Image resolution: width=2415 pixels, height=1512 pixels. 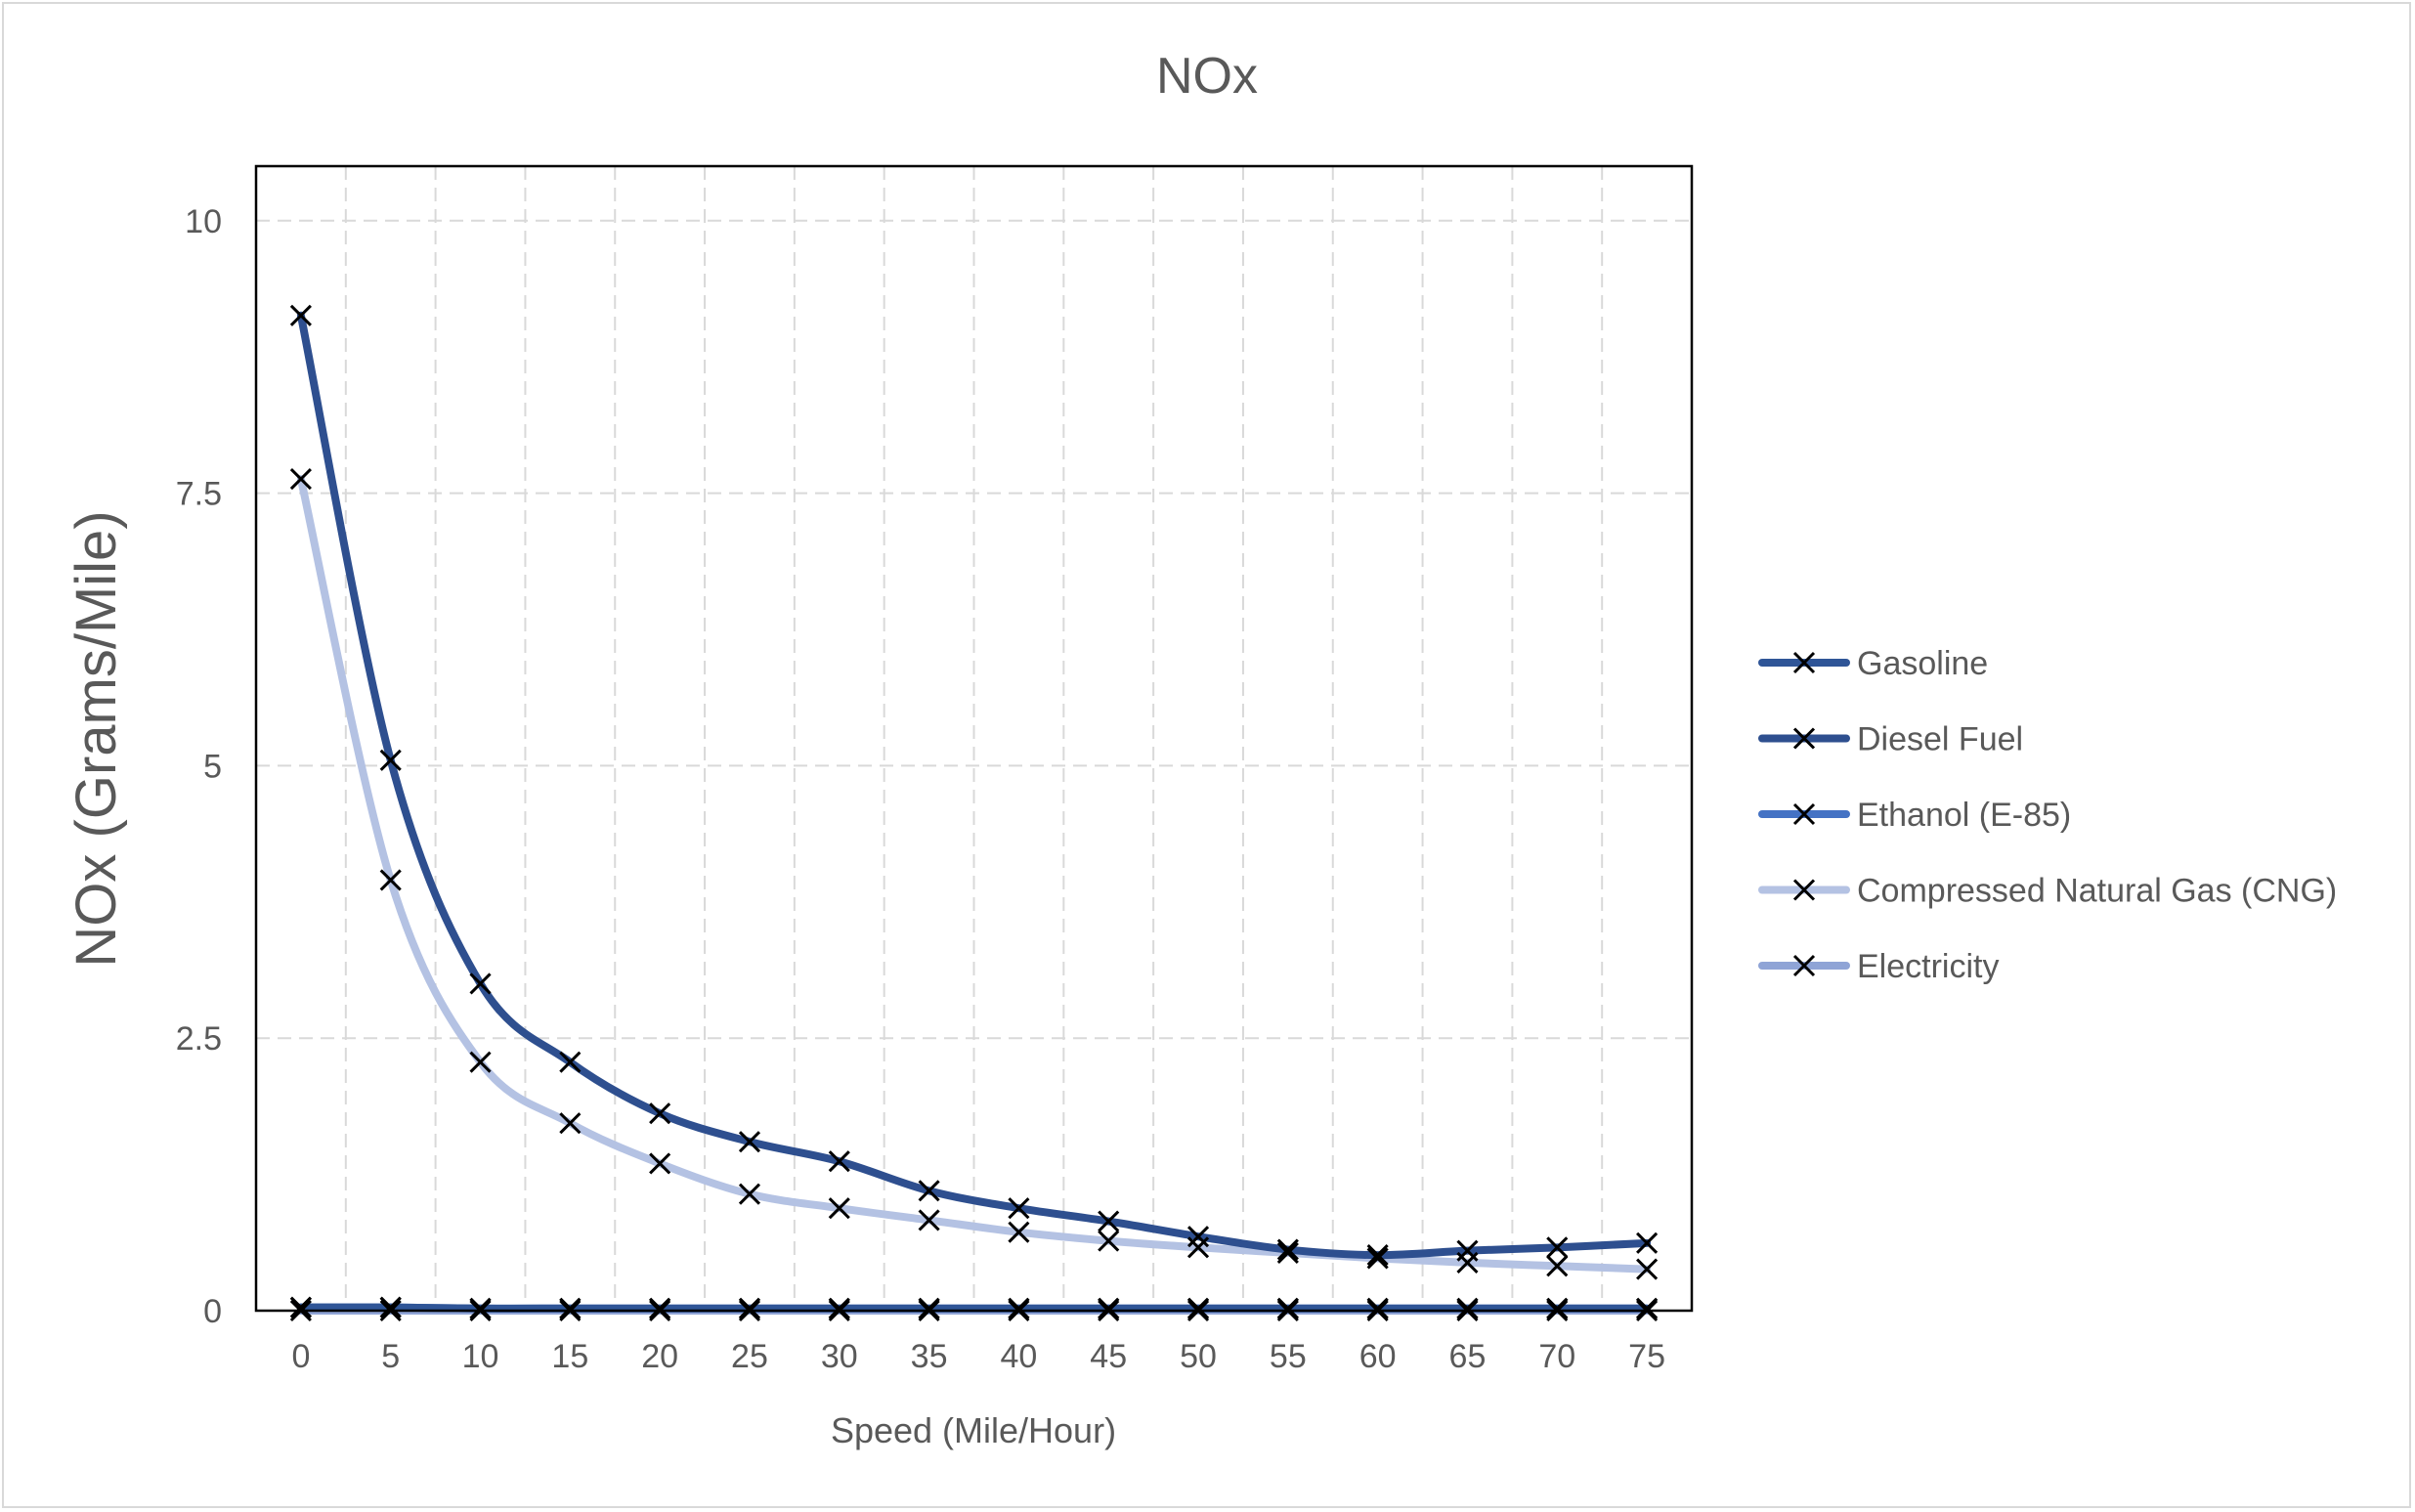 What do you see at coordinates (1964, 815) in the screenshot?
I see `legend-label: Ethanol (E-85)` at bounding box center [1964, 815].